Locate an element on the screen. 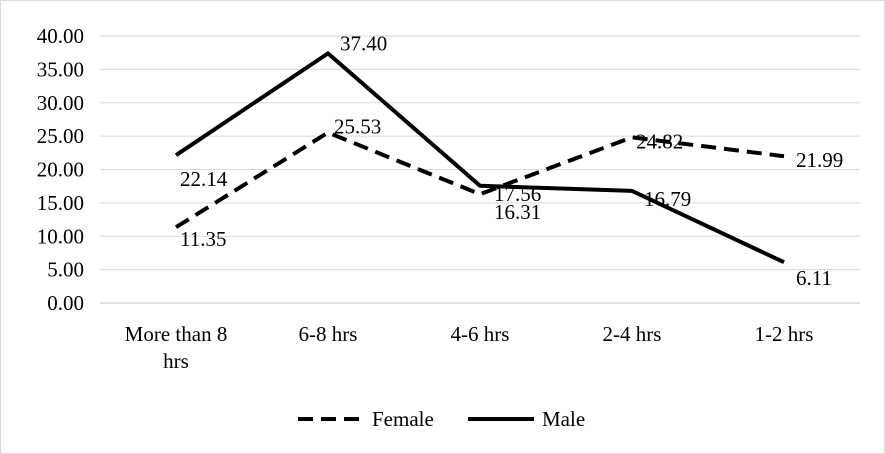 The width and height of the screenshot is (885, 454). y-tick-label: 25.00 is located at coordinates (60, 136).